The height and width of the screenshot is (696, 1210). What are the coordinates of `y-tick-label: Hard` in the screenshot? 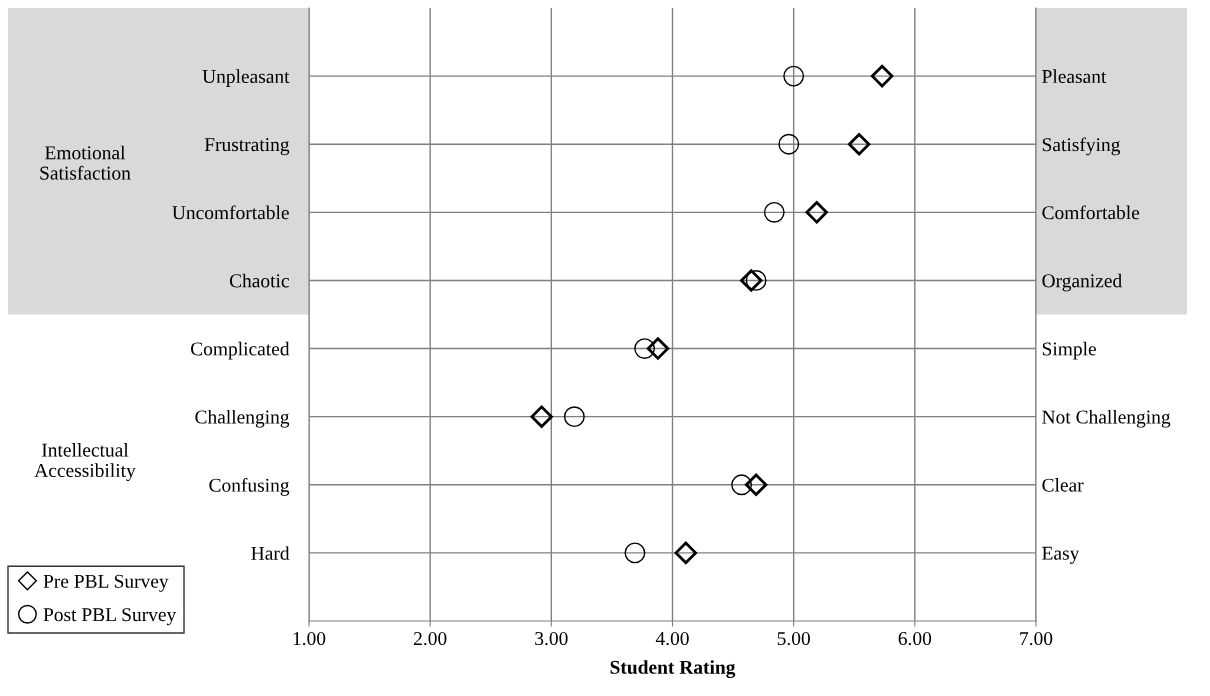 It's located at (270, 553).